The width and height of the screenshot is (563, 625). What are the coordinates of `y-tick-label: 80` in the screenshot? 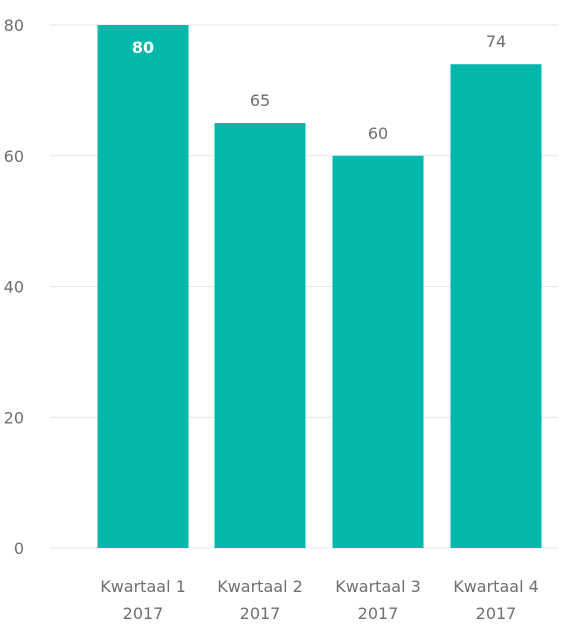 It's located at (14, 25).